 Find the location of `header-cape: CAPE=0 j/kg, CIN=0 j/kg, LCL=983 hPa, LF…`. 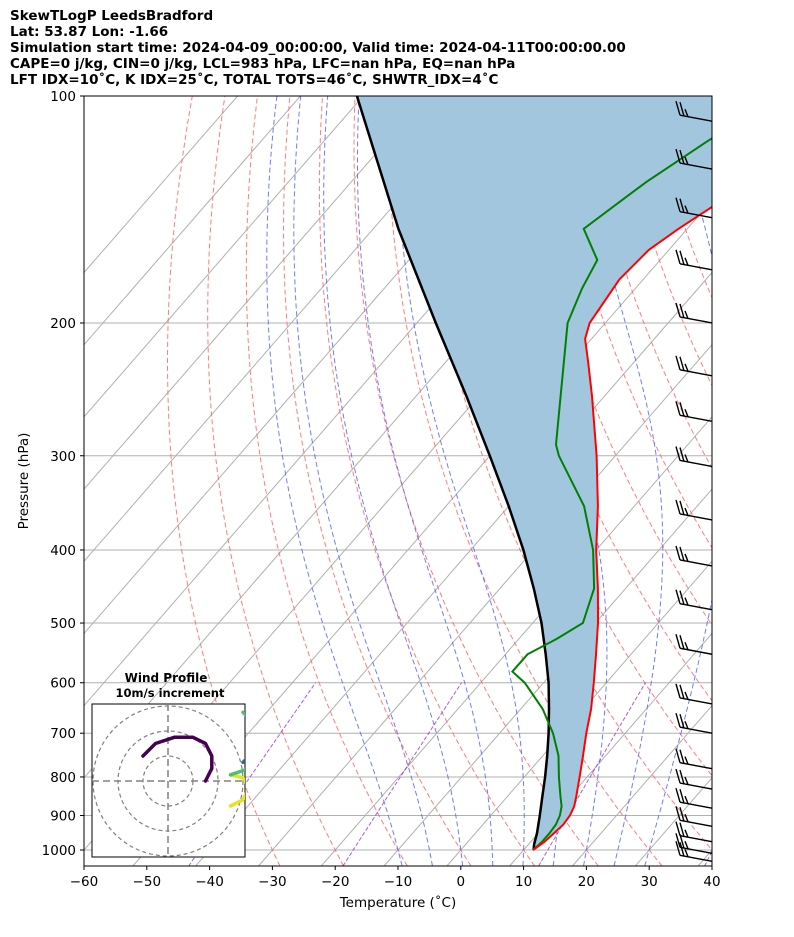

header-cape: CAPE=0 j/kg, CIN=0 j/kg, LCL=983 hPa, LF… is located at coordinates (263, 64).